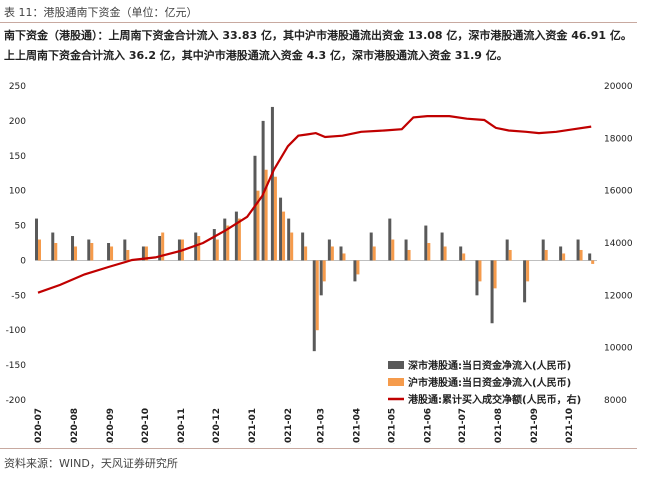  I want to click on legend-swatch-shanghai, so click(396, 382).